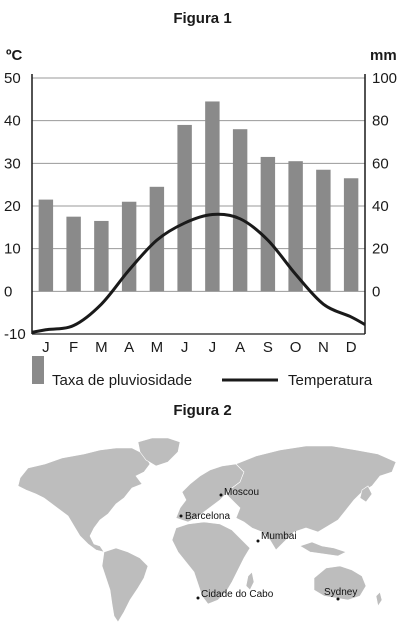  What do you see at coordinates (351, 347) in the screenshot?
I see `month-label: D` at bounding box center [351, 347].